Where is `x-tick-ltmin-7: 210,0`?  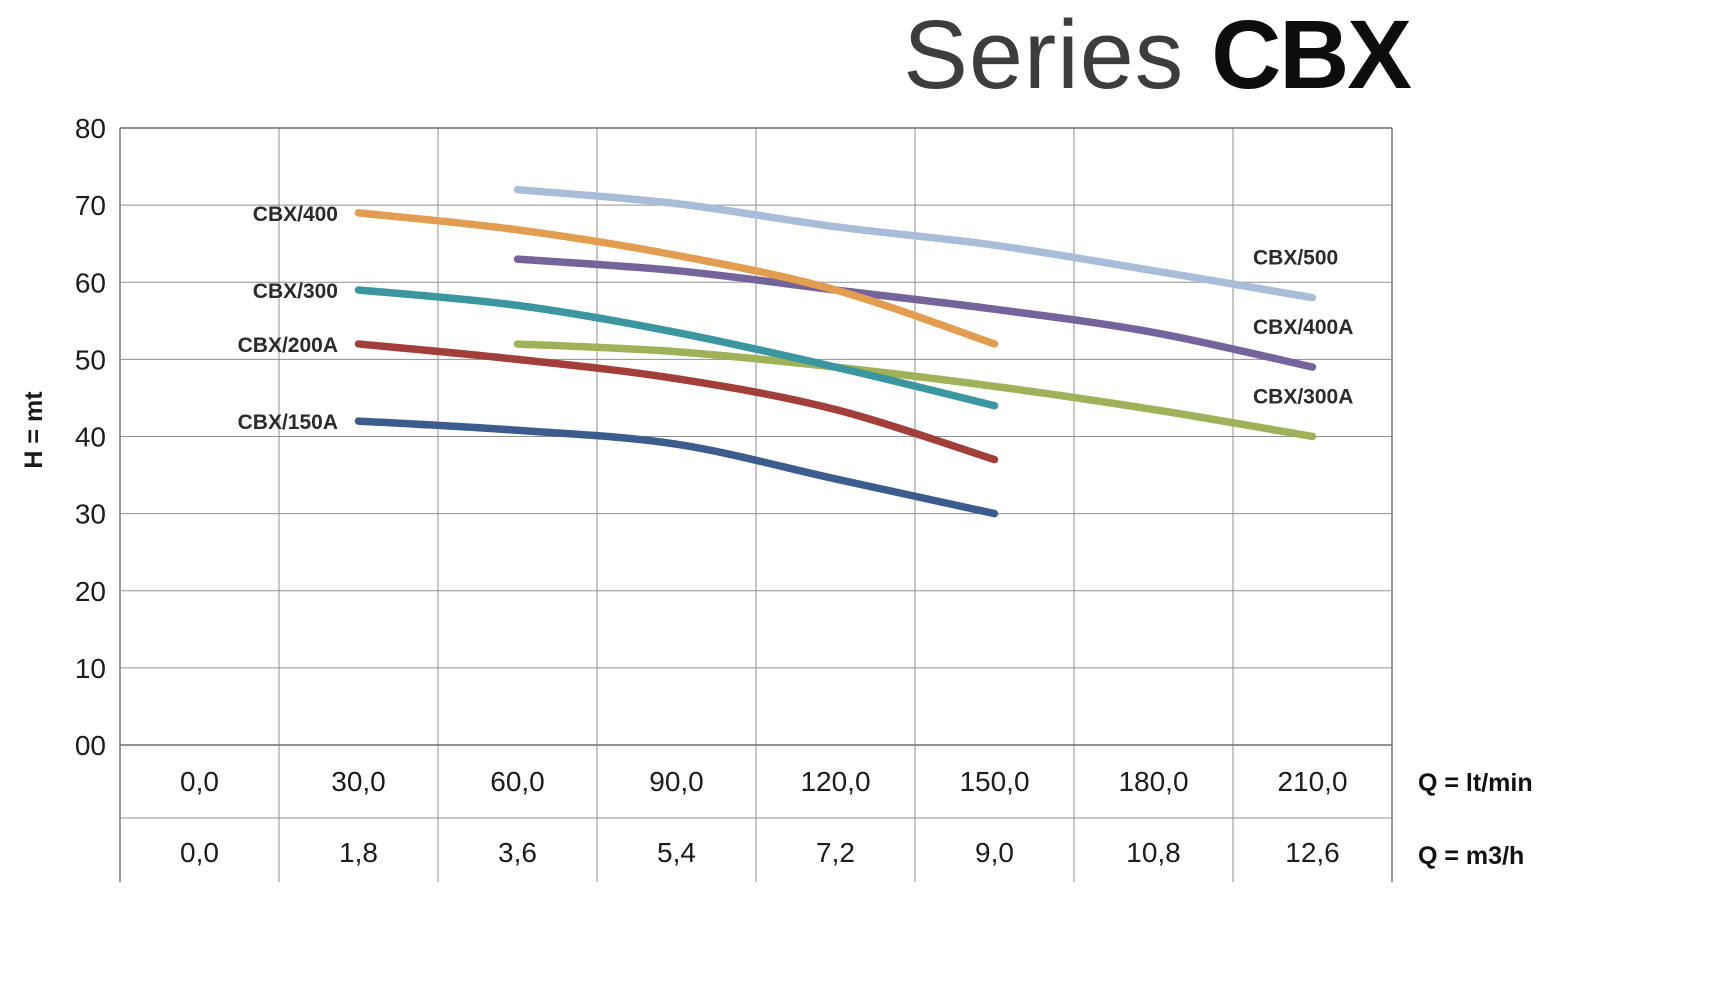
x-tick-ltmin-7: 210,0 is located at coordinates (1312, 781).